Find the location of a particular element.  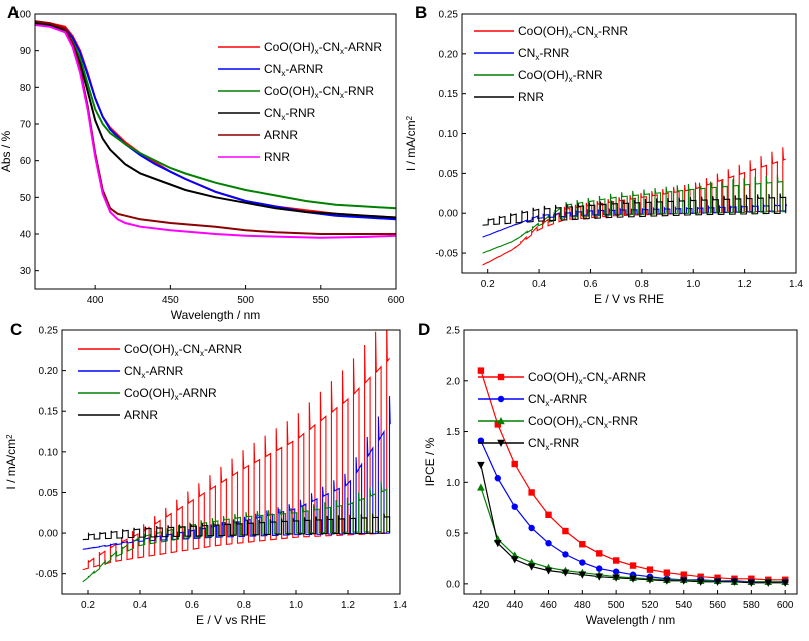

y-tick-label: 50 is located at coordinates (26, 198).